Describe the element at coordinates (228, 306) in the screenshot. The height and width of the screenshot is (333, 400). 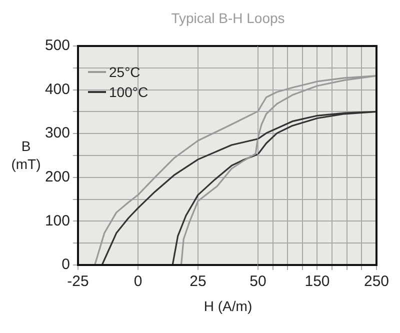
I see `x-axis-title: H (A/m)` at that location.